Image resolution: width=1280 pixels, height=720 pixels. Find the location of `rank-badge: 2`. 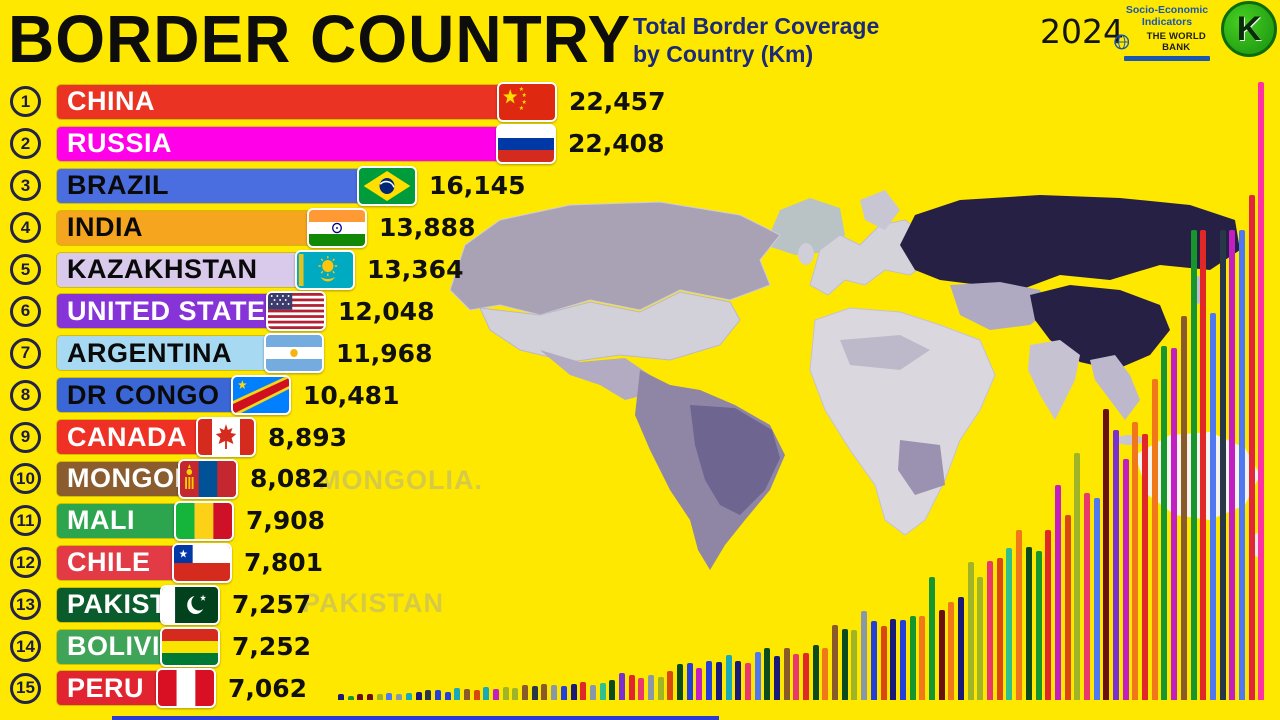

rank-badge: 2 is located at coordinates (25, 144).